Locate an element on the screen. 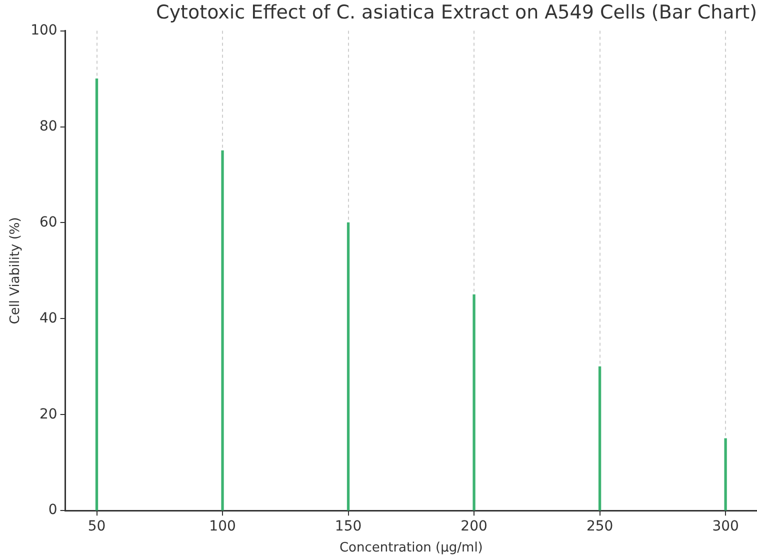 Image resolution: width=757 pixels, height=560 pixels. x-tick-label: 200 is located at coordinates (474, 526).